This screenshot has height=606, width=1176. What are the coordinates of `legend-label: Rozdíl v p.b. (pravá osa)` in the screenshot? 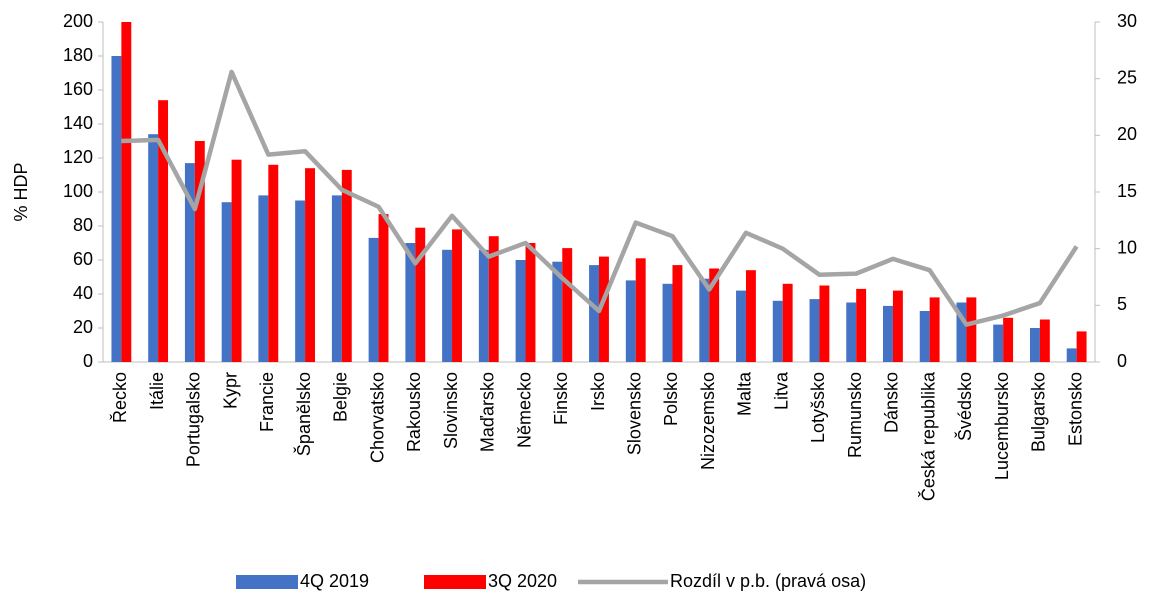 It's located at (768, 581).